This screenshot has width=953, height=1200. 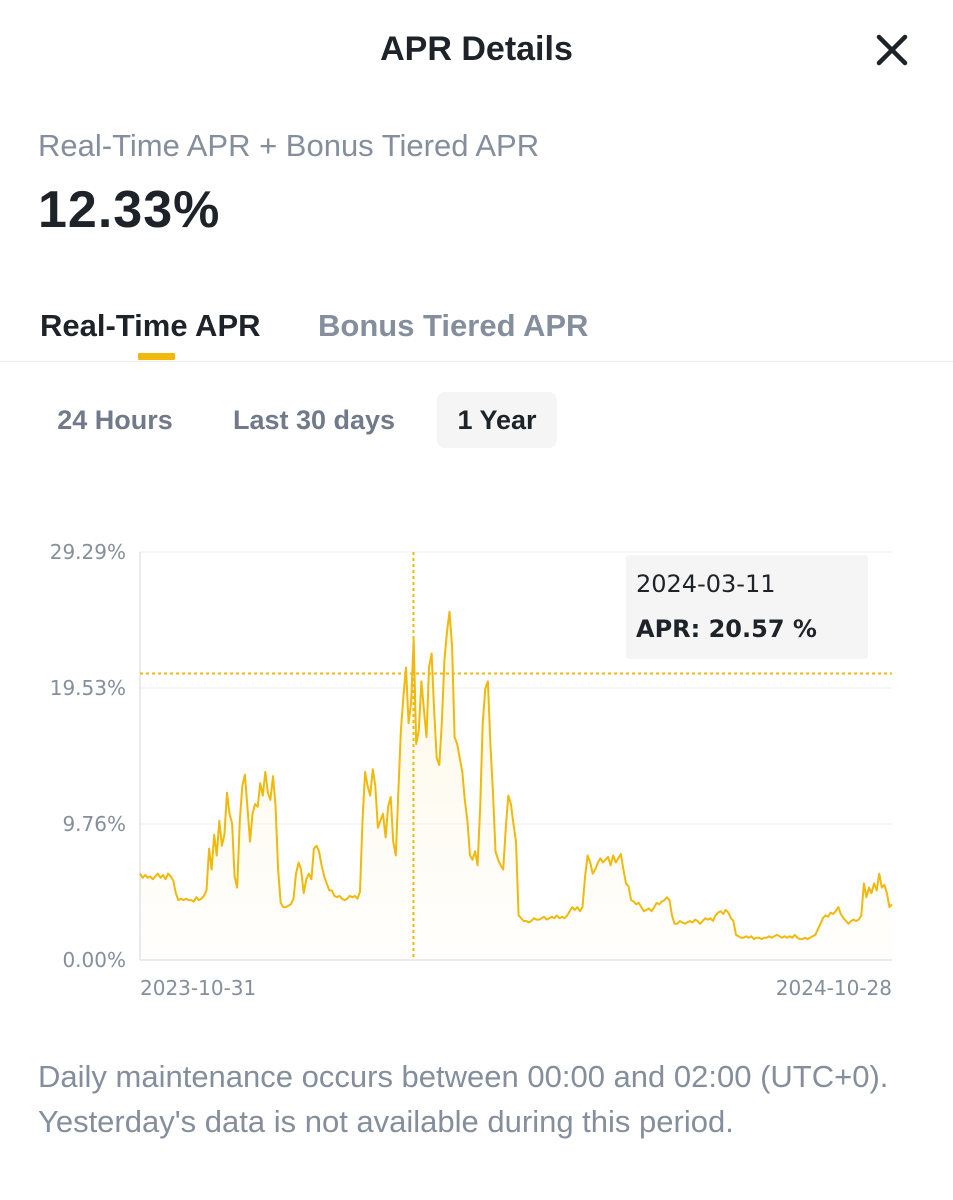 What do you see at coordinates (150, 325) in the screenshot?
I see `tab-real-time-apr: Real-Time APR` at bounding box center [150, 325].